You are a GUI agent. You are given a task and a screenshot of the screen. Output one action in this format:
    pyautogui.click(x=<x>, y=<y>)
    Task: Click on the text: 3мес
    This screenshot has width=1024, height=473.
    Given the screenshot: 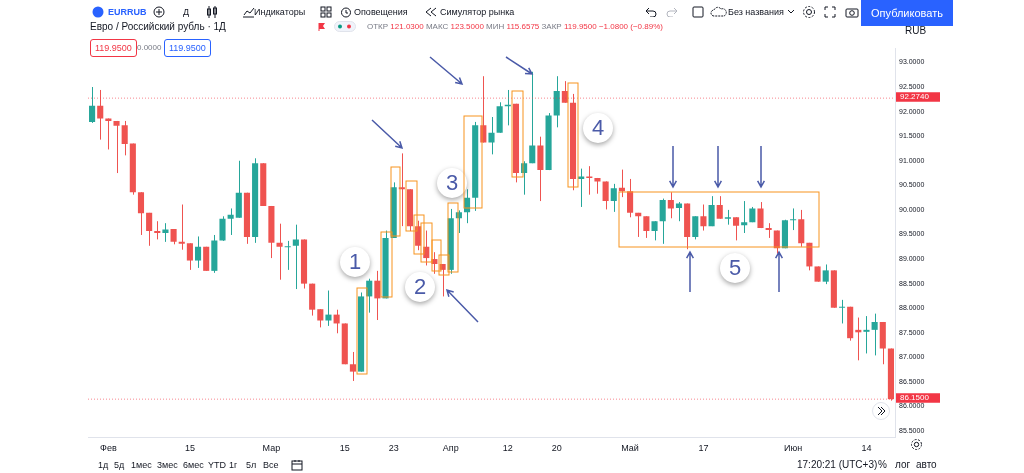 What is the action you would take?
    pyautogui.click(x=167, y=465)
    